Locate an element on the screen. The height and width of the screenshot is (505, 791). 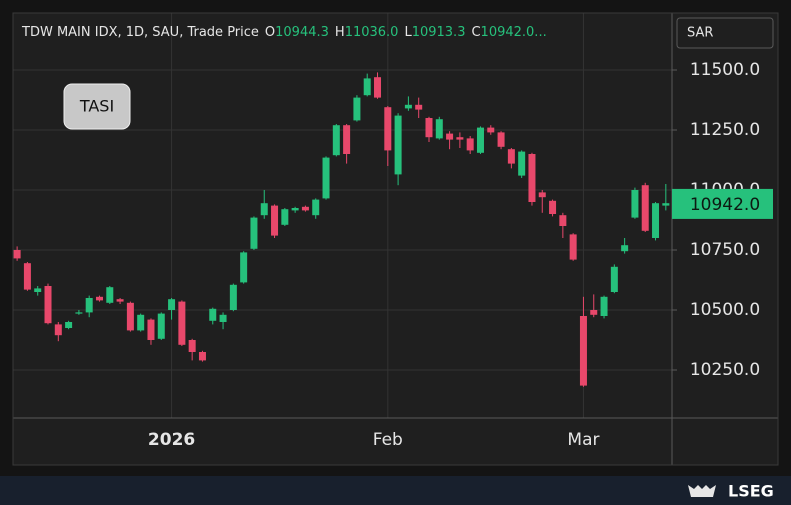
header-l: L is located at coordinates (408, 32).